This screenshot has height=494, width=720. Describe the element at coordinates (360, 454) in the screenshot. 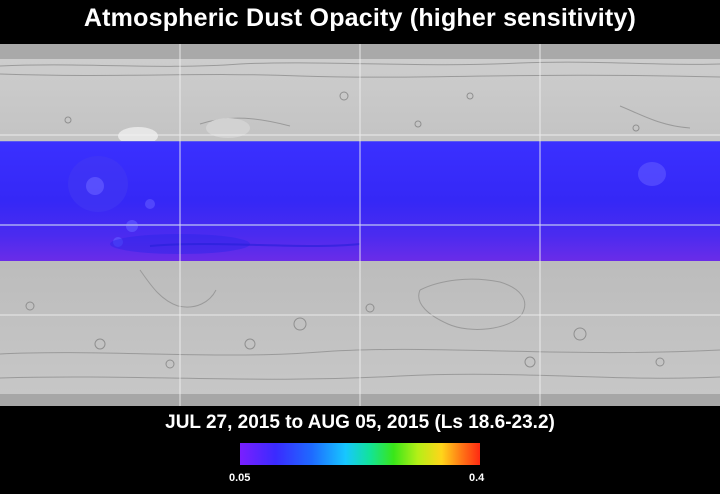

I see `colorbar` at that location.